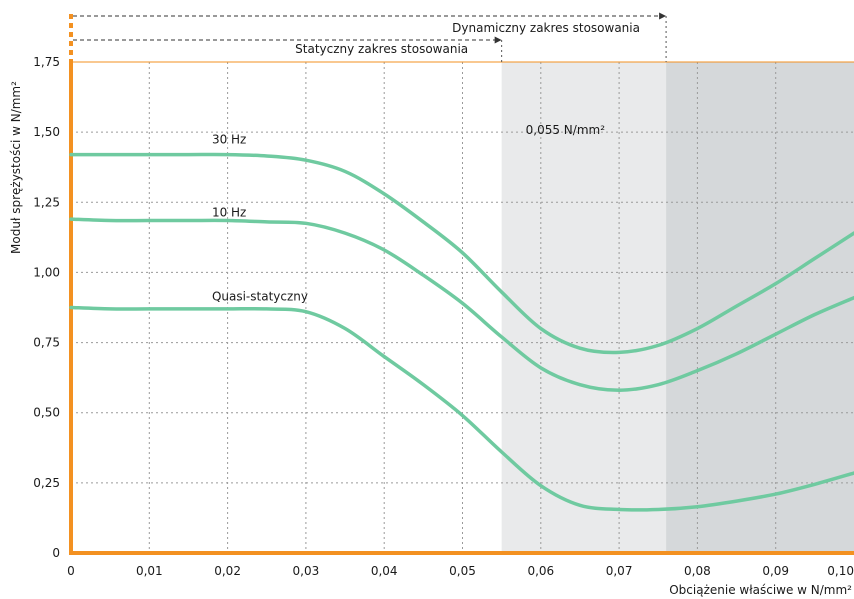 The width and height of the screenshot is (854, 599). Describe the element at coordinates (546, 28) in the screenshot. I see `range-label: Dynamiczny zakres stosowania` at that location.